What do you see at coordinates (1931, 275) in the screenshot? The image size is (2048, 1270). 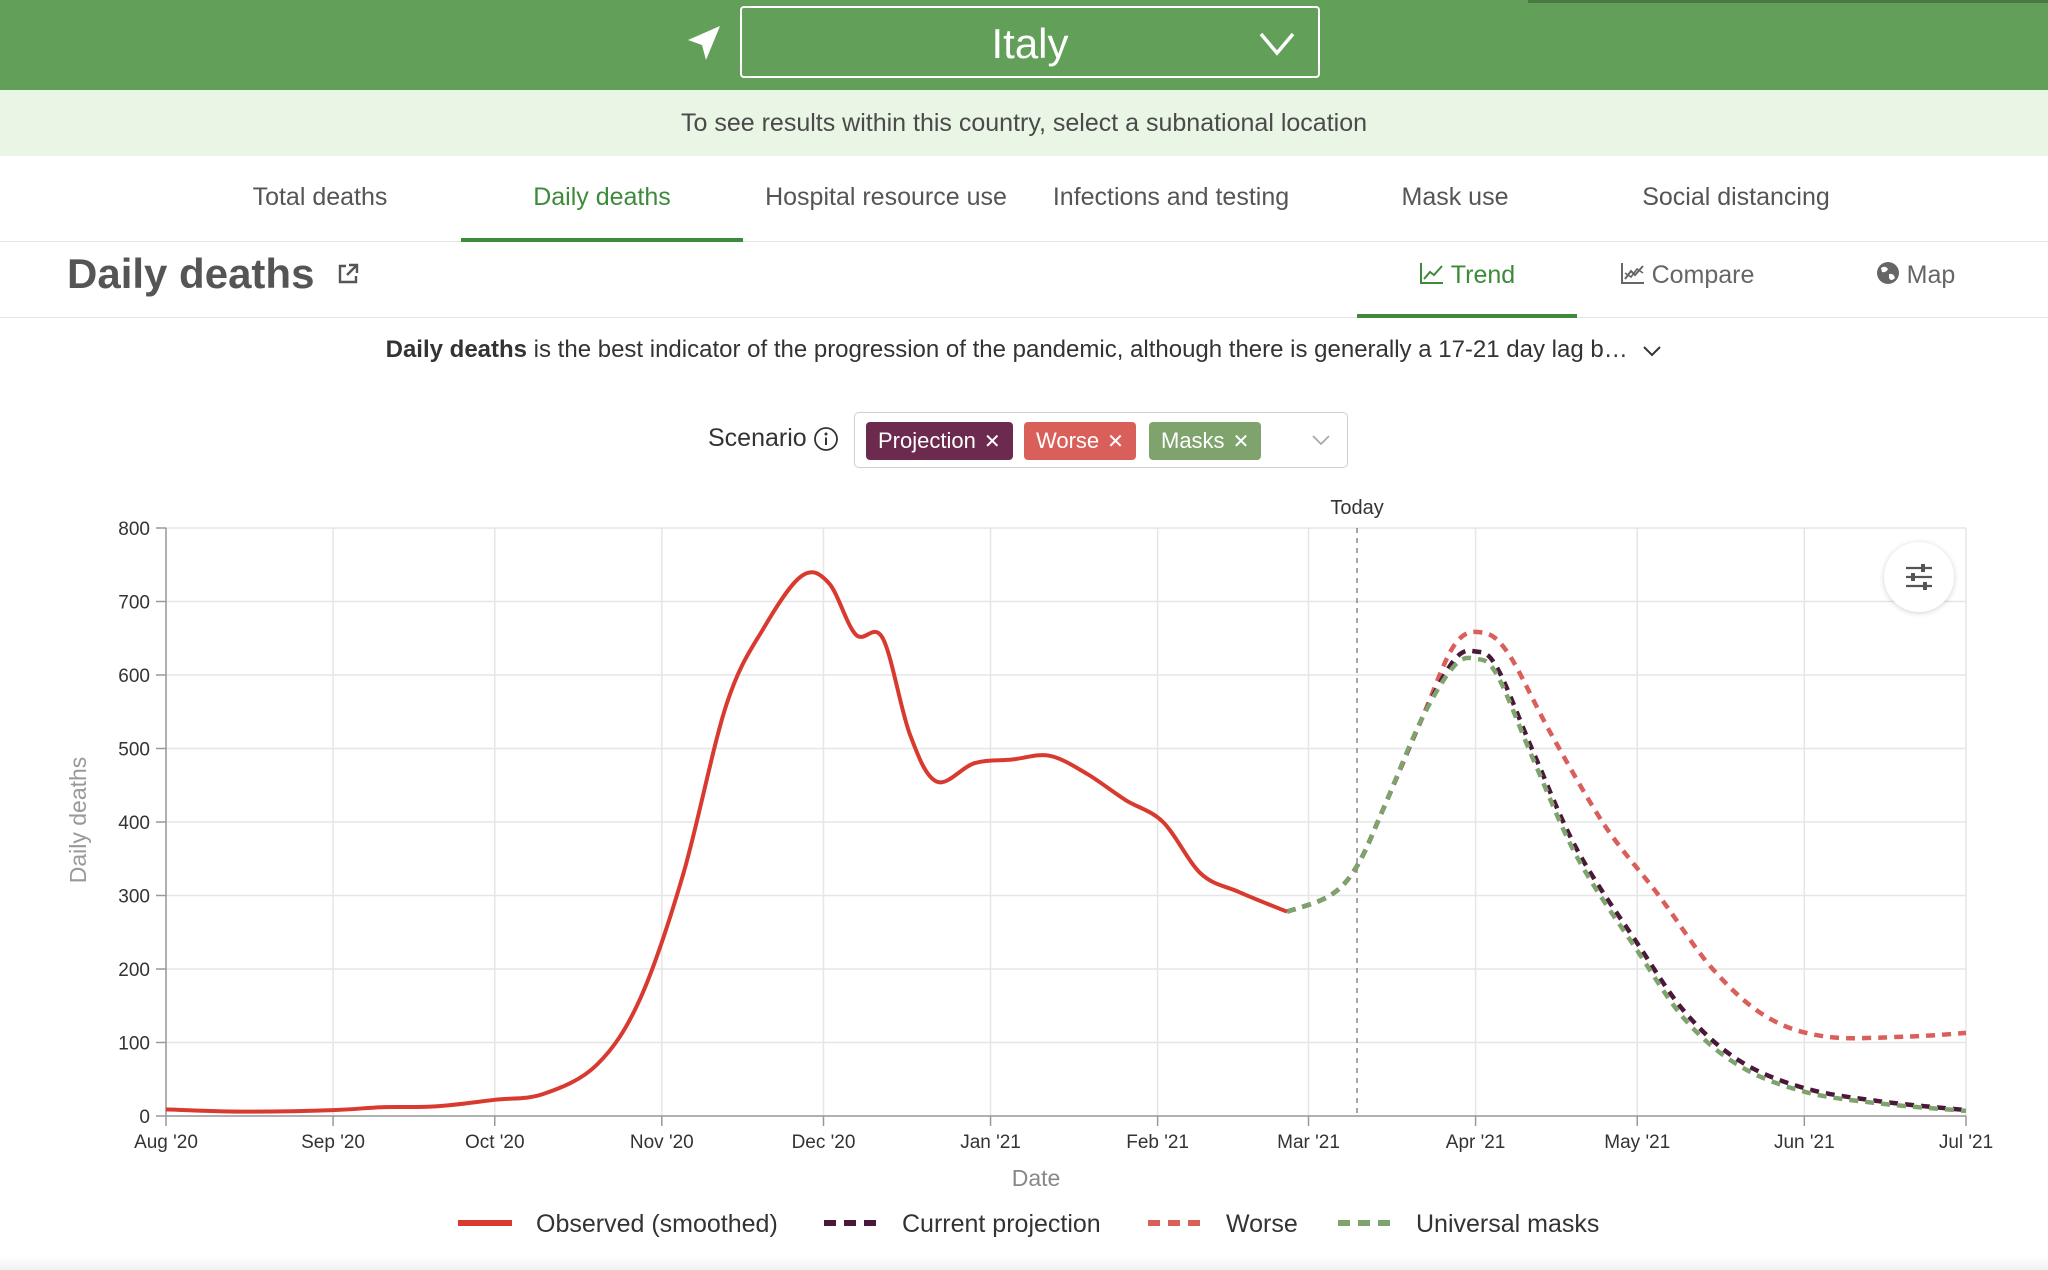 I see `view-tab-map-label: Map` at bounding box center [1931, 275].